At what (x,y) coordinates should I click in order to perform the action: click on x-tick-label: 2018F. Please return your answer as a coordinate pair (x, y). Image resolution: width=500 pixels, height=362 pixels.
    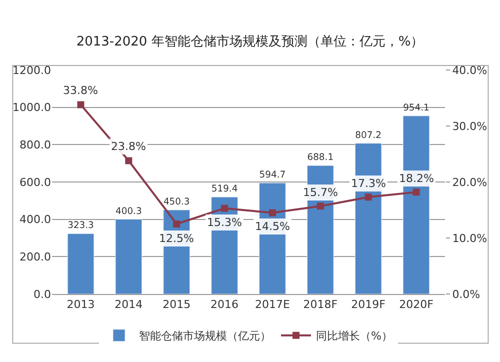
    Looking at the image, I should click on (320, 305).